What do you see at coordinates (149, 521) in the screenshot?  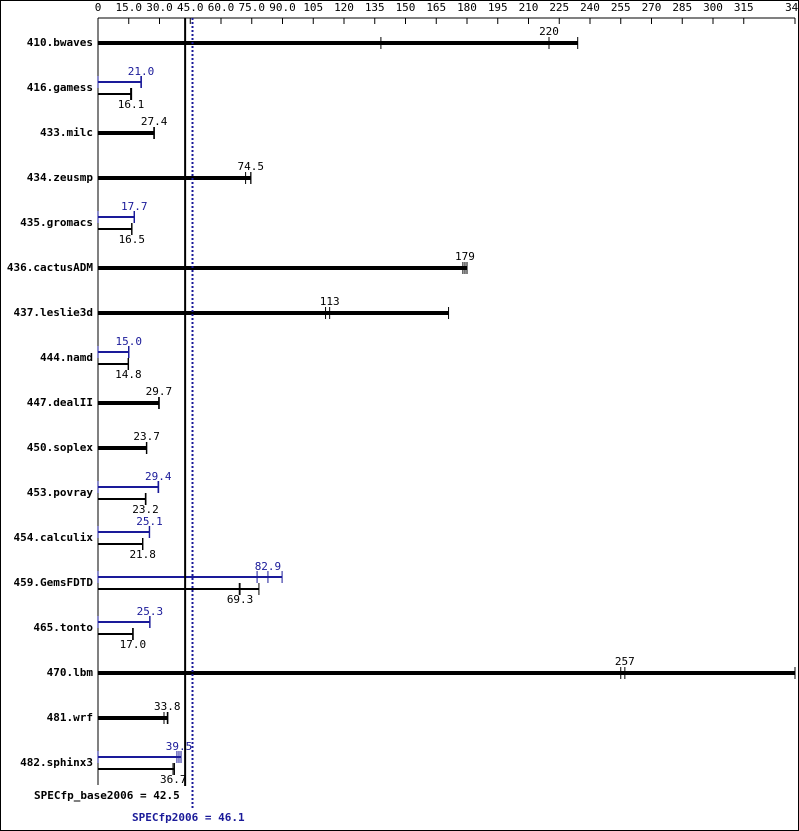 I see `value-label: 25.1` at bounding box center [149, 521].